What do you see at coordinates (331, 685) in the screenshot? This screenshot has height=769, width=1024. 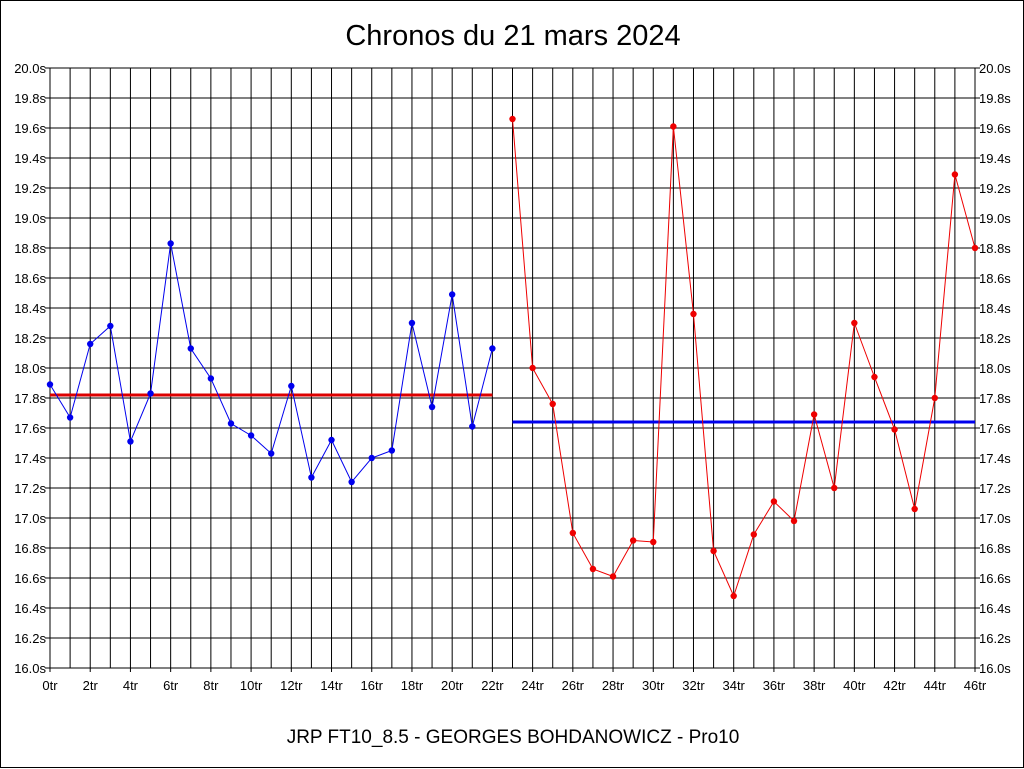 I see `x-tick-label: 14tr` at bounding box center [331, 685].